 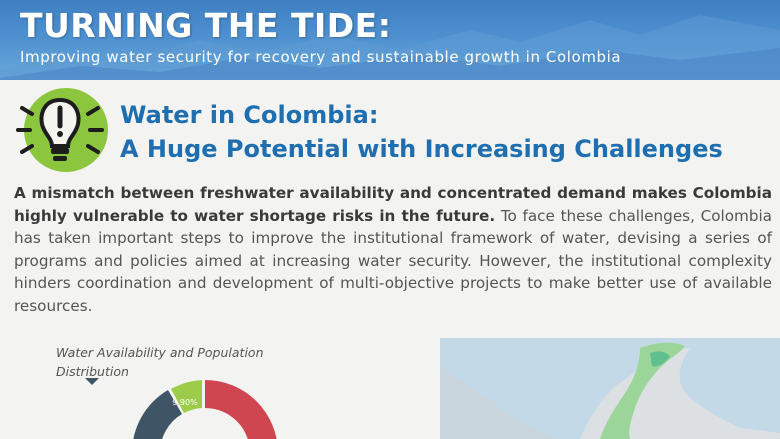 What do you see at coordinates (206, 25) in the screenshot?
I see `banner-title: TURNING THE TIDE:` at bounding box center [206, 25].